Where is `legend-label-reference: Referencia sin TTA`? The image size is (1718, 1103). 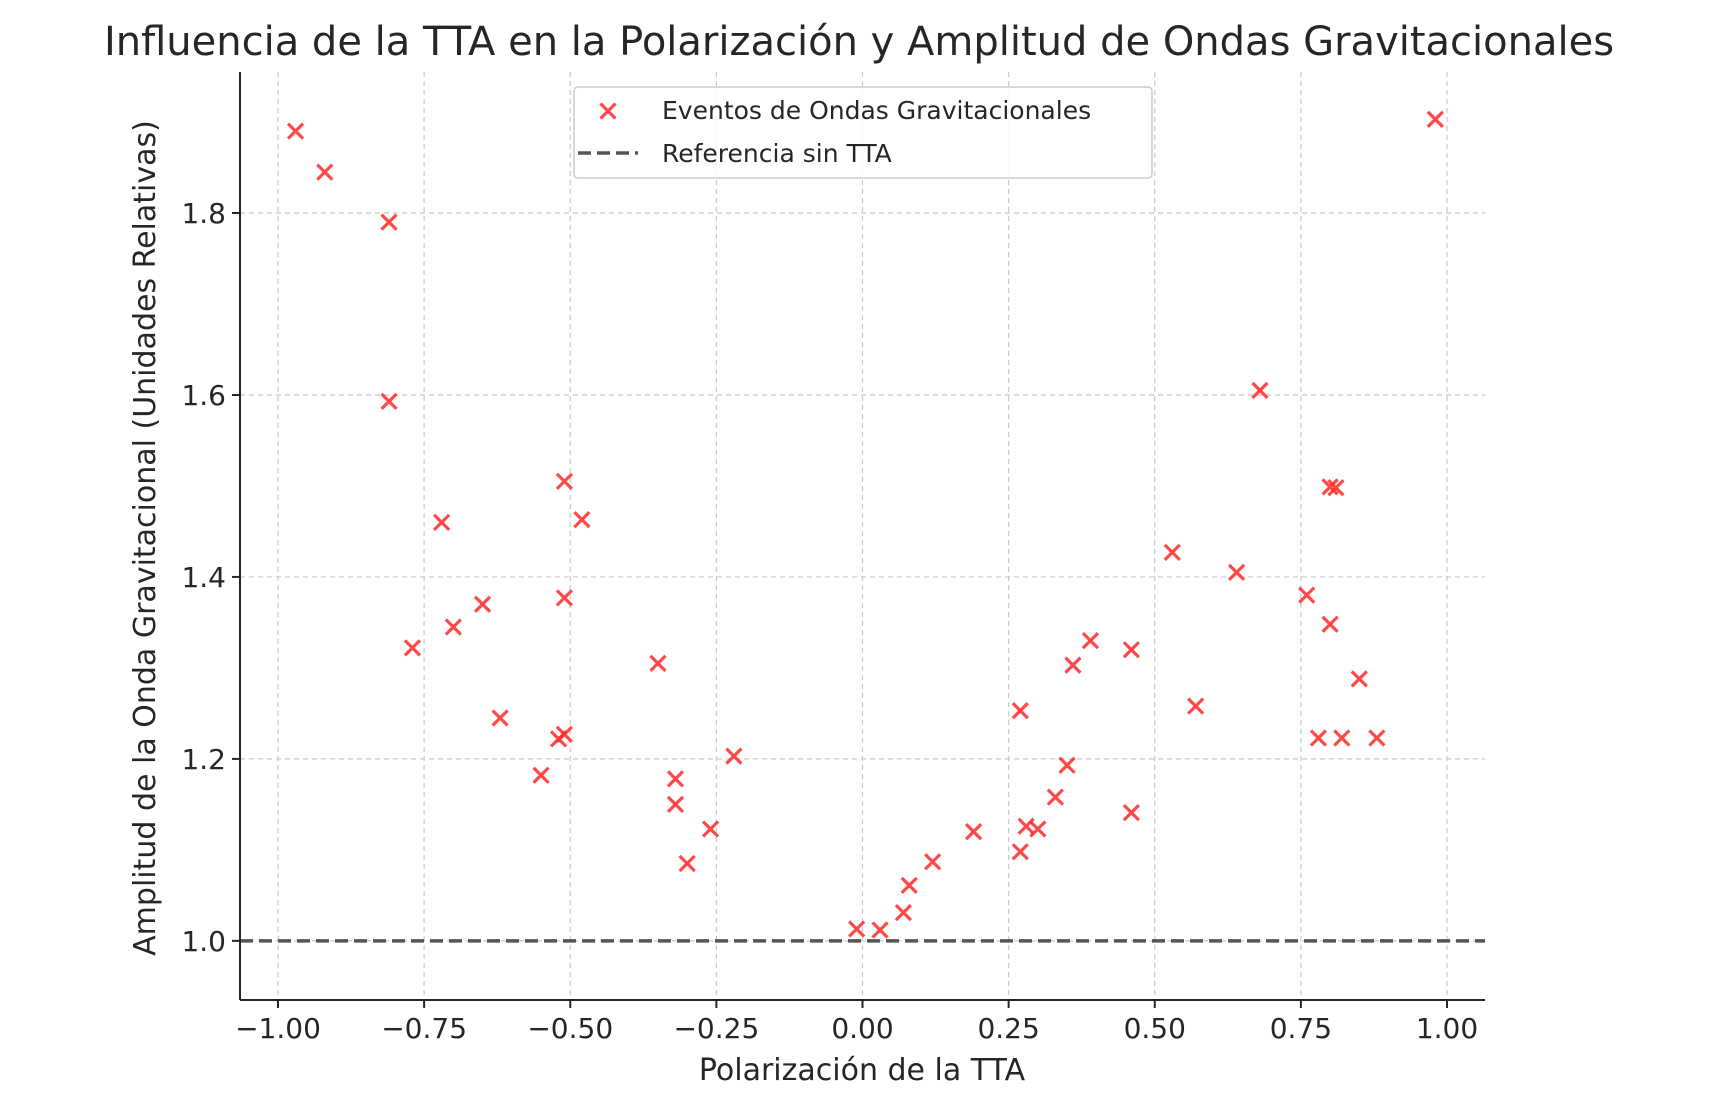 legend-label-reference: Referencia sin TTA is located at coordinates (777, 153).